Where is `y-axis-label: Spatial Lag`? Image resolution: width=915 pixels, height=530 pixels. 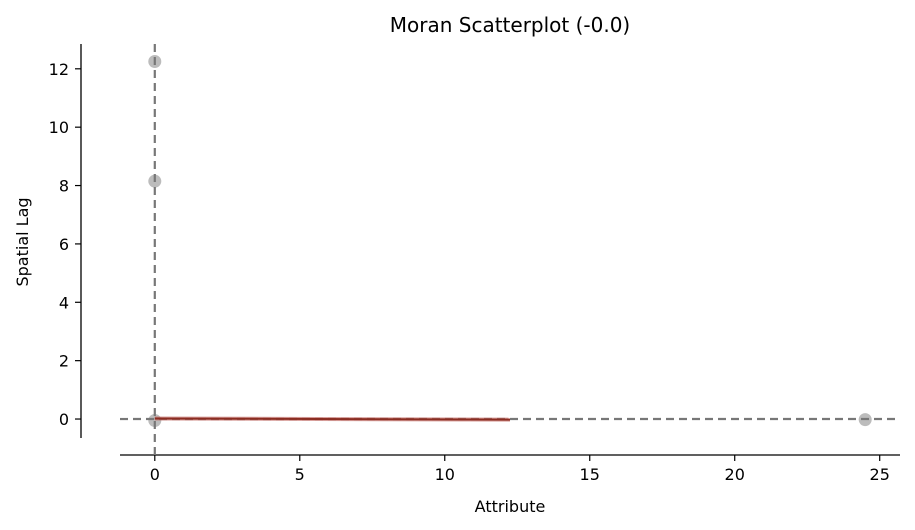 y-axis-label: Spatial Lag is located at coordinates (22, 241).